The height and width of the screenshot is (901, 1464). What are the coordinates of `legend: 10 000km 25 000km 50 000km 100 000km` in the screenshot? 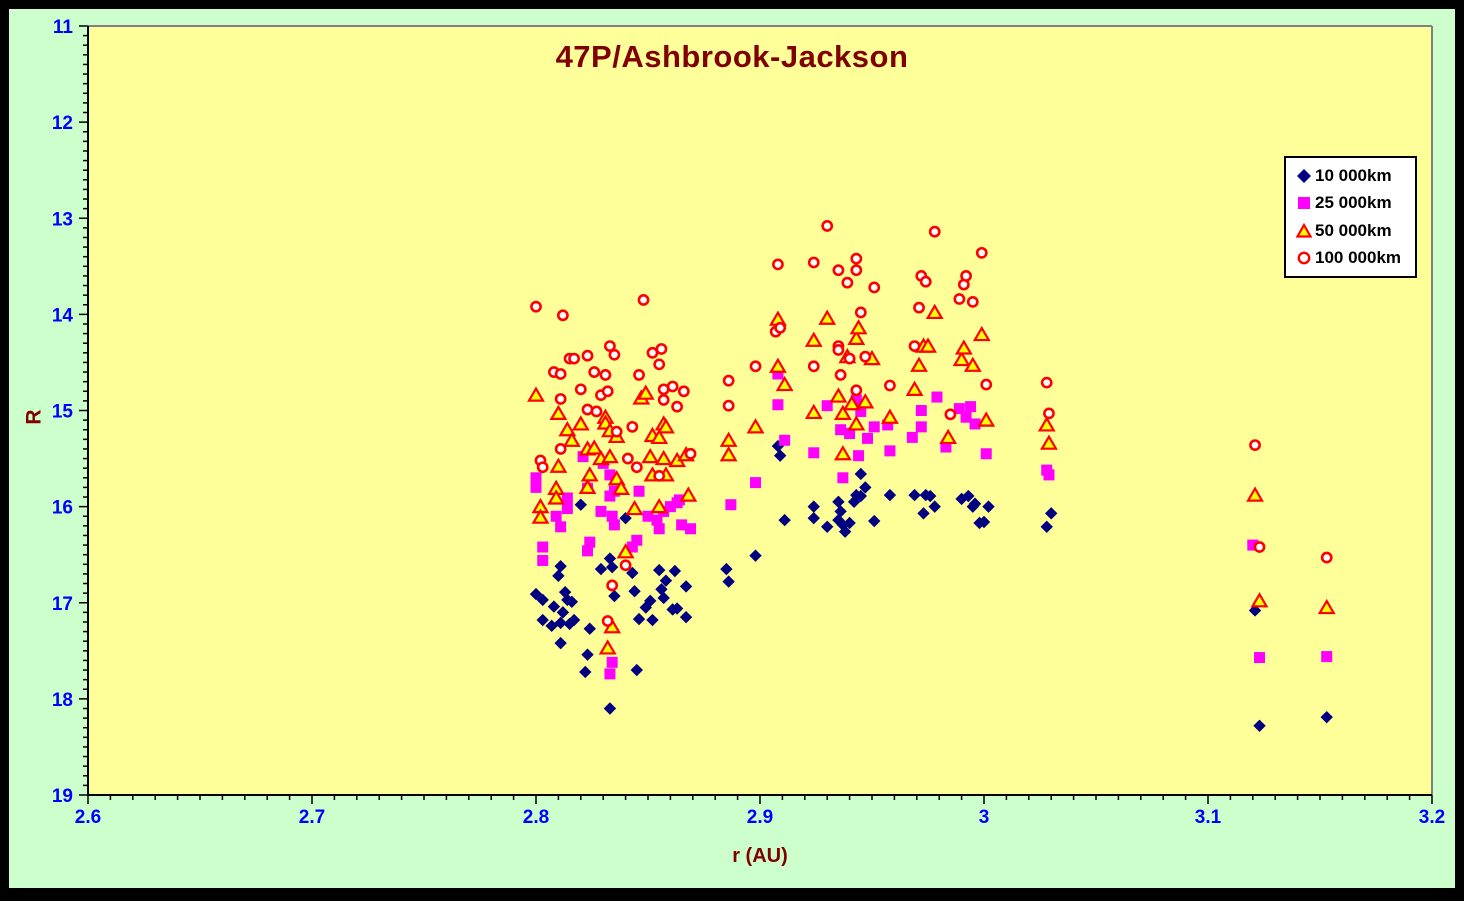 It's located at (1350, 217).